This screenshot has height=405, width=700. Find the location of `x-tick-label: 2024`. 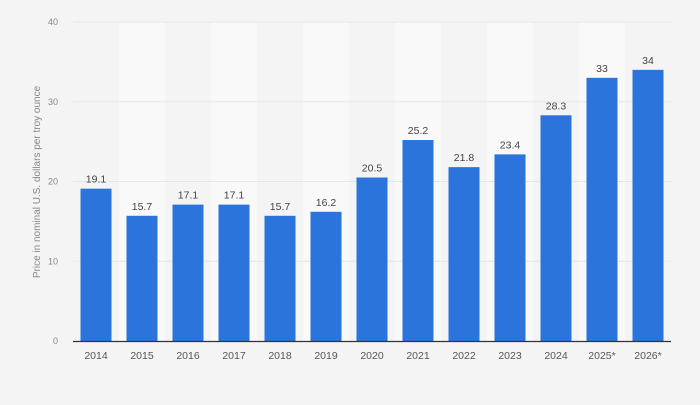

x-tick-label: 2024 is located at coordinates (556, 356).